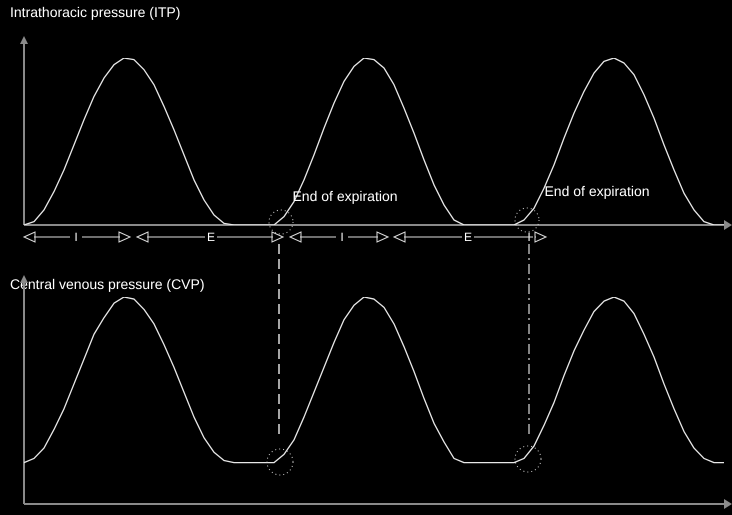 This screenshot has width=732, height=515. What do you see at coordinates (95, 12) in the screenshot?
I see `chart-title: Intrathoracic pressure (ITP)` at bounding box center [95, 12].